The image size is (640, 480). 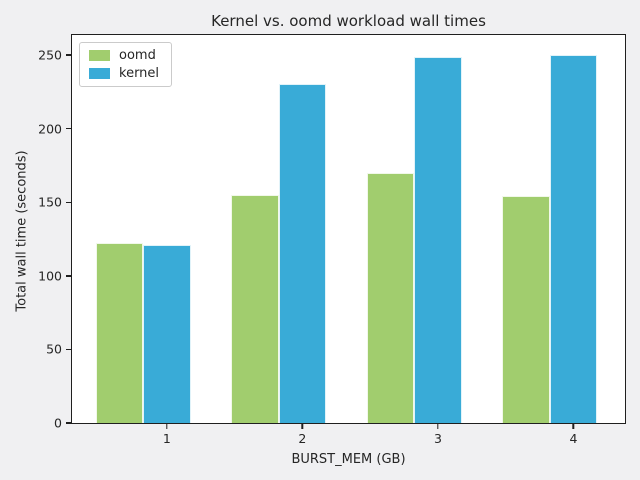 What do you see at coordinates (99, 55) in the screenshot?
I see `legend-swatch-oomd` at bounding box center [99, 55].